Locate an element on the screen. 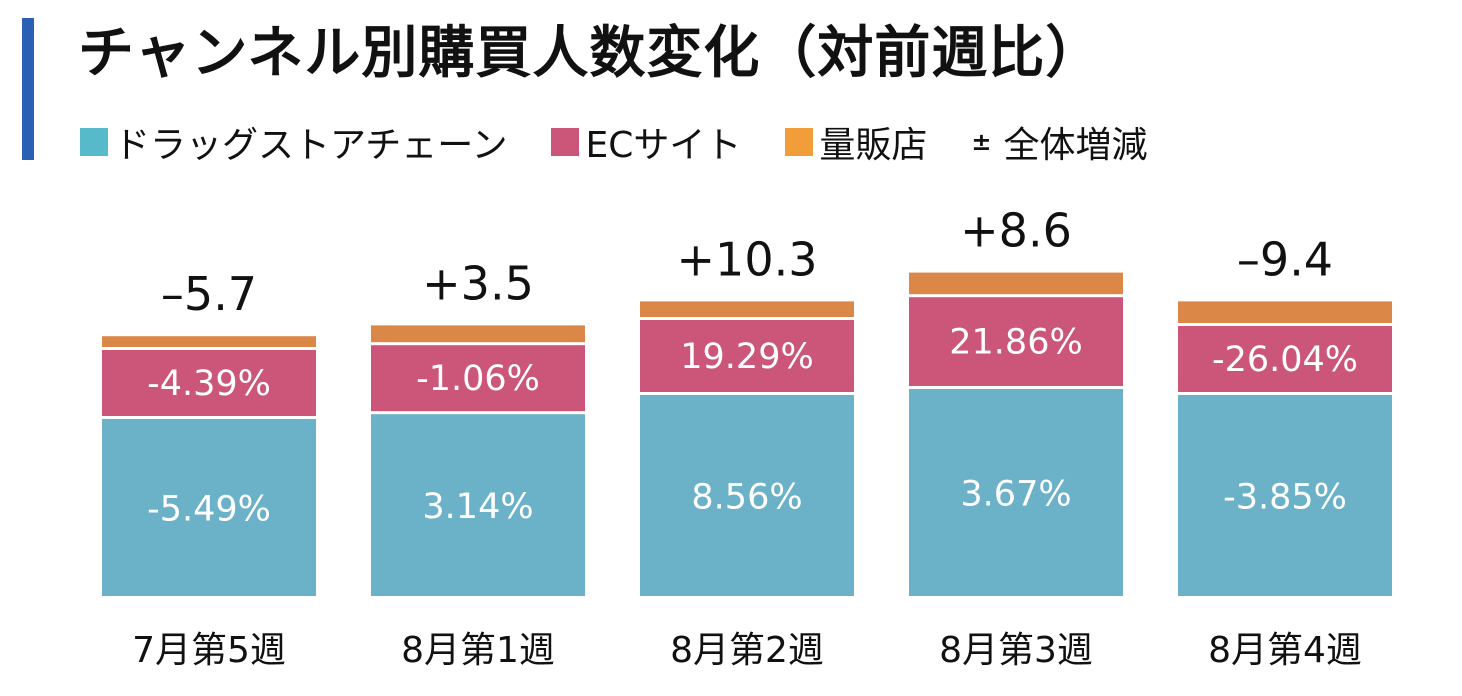 The height and width of the screenshot is (696, 1462). title-accent-bar is located at coordinates (28, 89).